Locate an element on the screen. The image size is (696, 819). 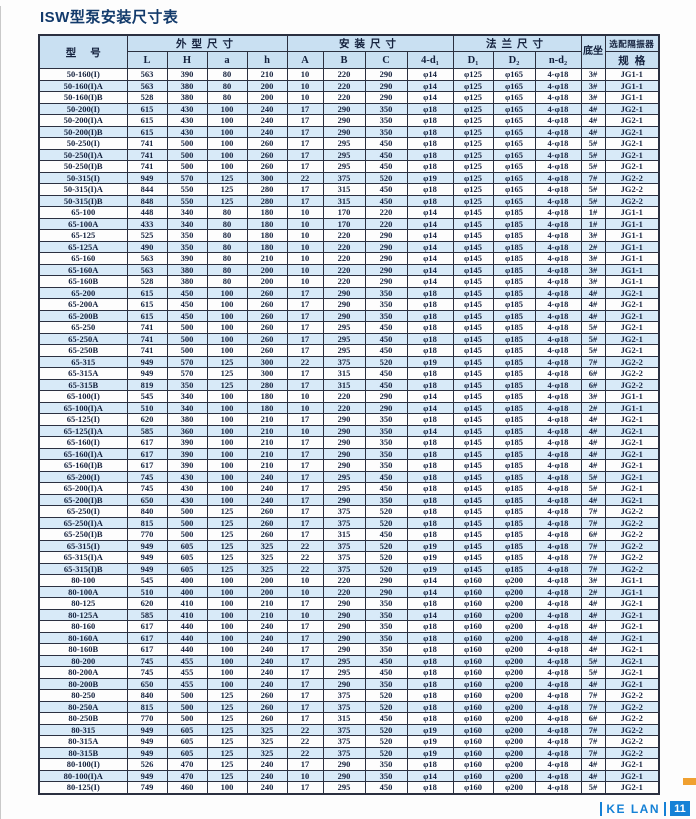
value-cell: 3# is located at coordinates (593, 258).